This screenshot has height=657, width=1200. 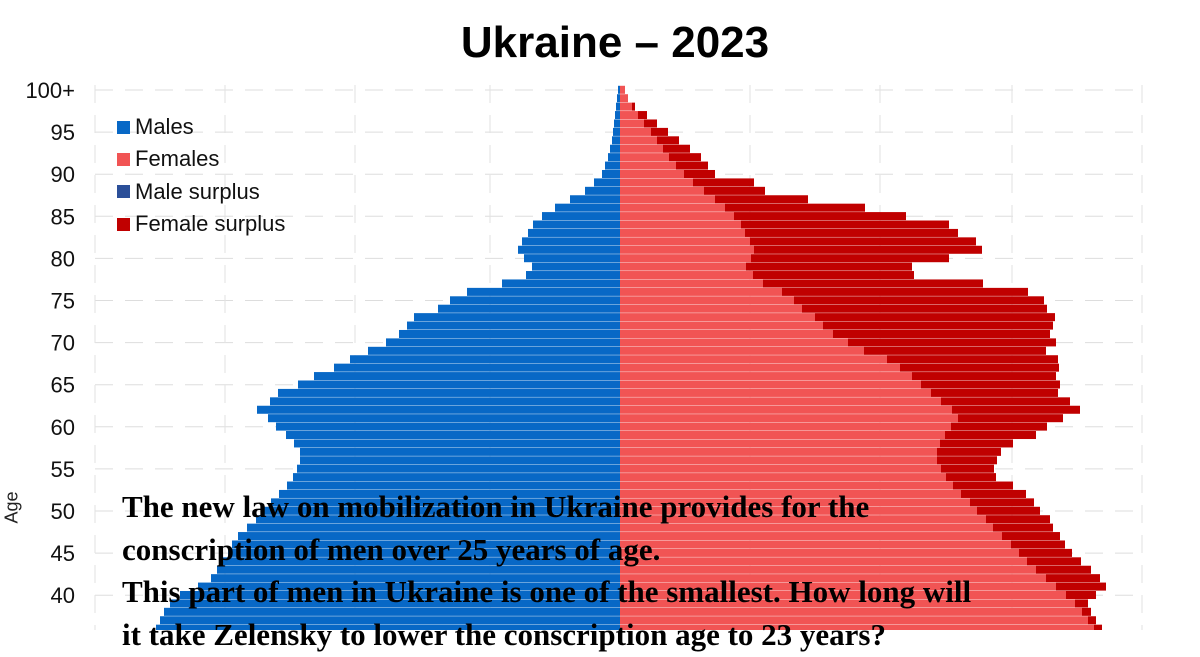 What do you see at coordinates (63, 385) in the screenshot?
I see `y-tick-label: 65` at bounding box center [63, 385].